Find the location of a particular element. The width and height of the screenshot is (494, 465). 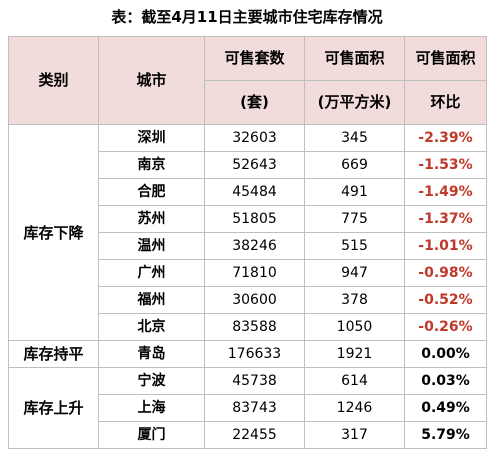

units-cell: 83743 is located at coordinates (254, 408).